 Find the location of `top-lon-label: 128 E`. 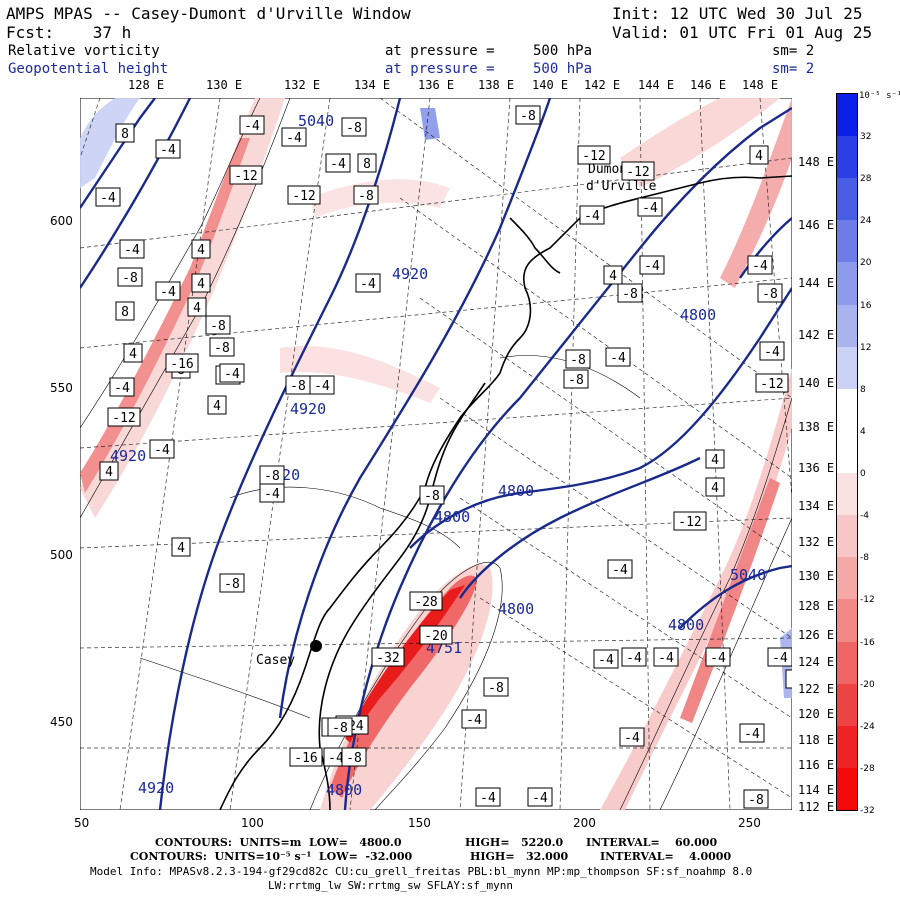

top-lon-label: 128 E is located at coordinates (146, 85).